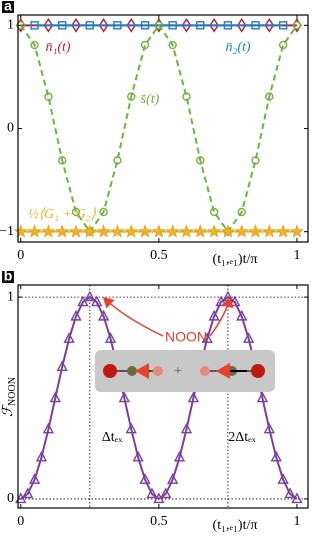 This screenshot has width=320, height=540. I want to click on x-tick-label: 0, so click(20, 521).